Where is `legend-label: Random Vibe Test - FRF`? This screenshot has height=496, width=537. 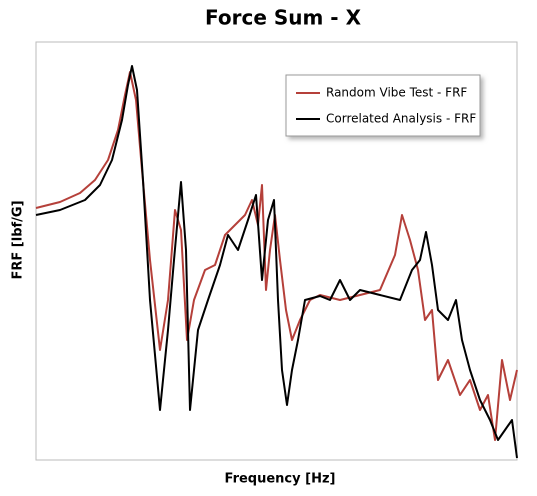
legend-label: Random Vibe Test - FRF is located at coordinates (396, 93).